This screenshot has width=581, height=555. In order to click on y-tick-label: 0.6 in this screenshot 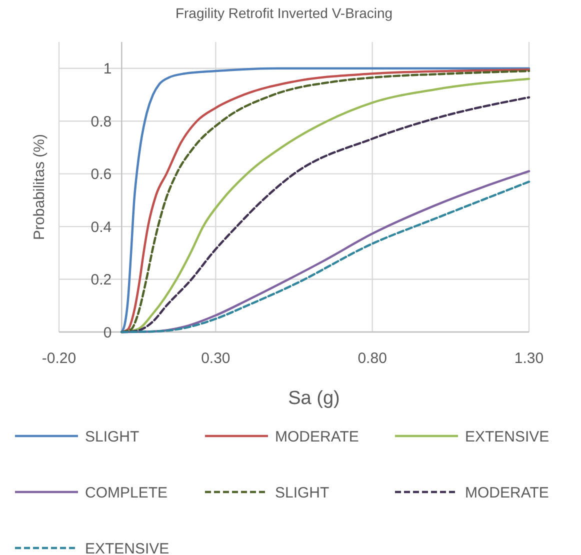, I will do `click(101, 175)`.